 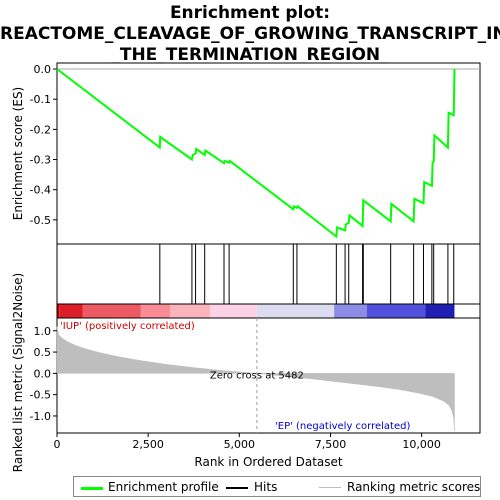 I want to click on metric-y-tick-label: -0.5, so click(x=40, y=395).